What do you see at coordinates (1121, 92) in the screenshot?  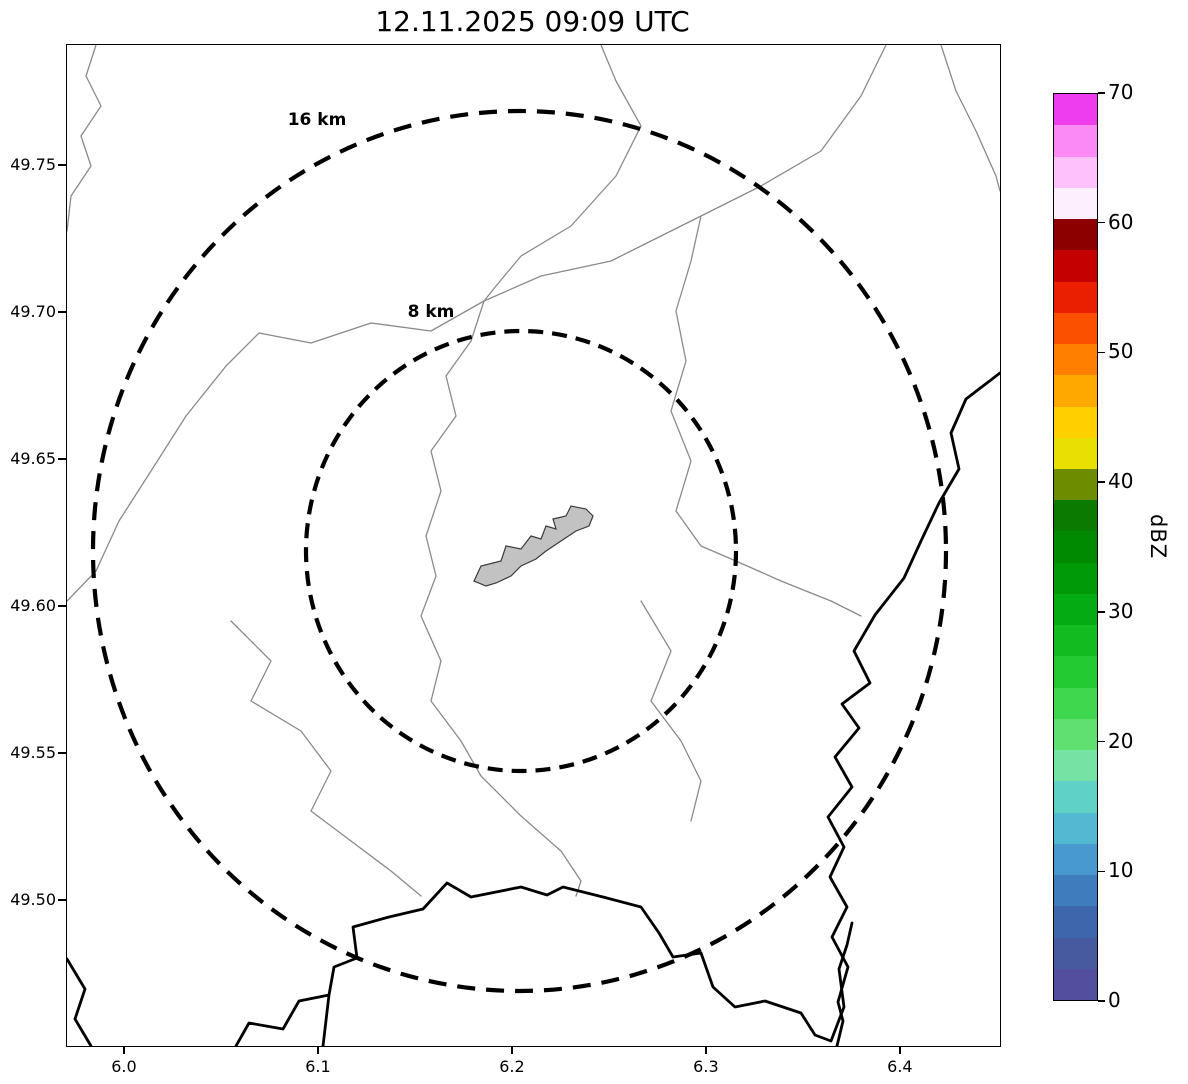 I see `colorbar-tick-label: 70` at bounding box center [1121, 92].